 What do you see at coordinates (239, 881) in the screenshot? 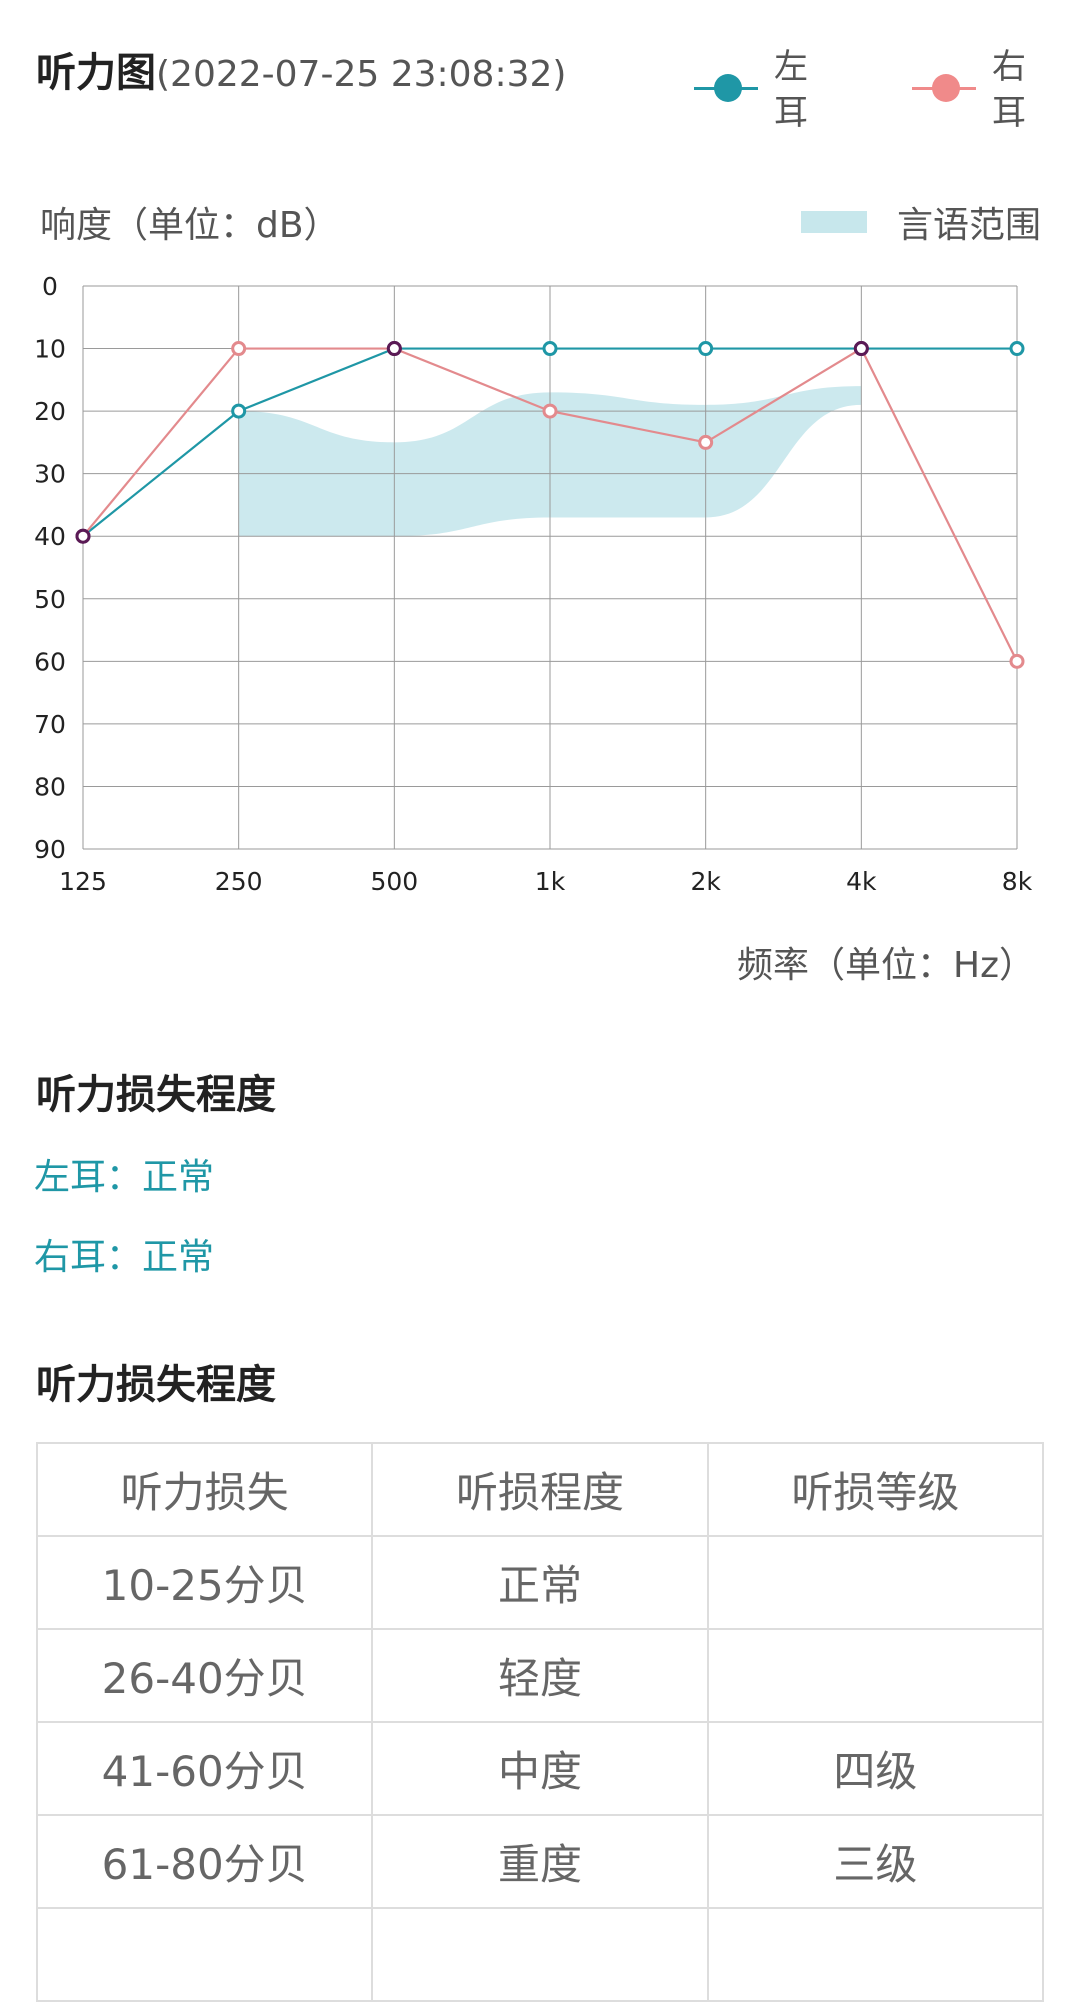
I see `x-tick-label: 250` at bounding box center [239, 881].